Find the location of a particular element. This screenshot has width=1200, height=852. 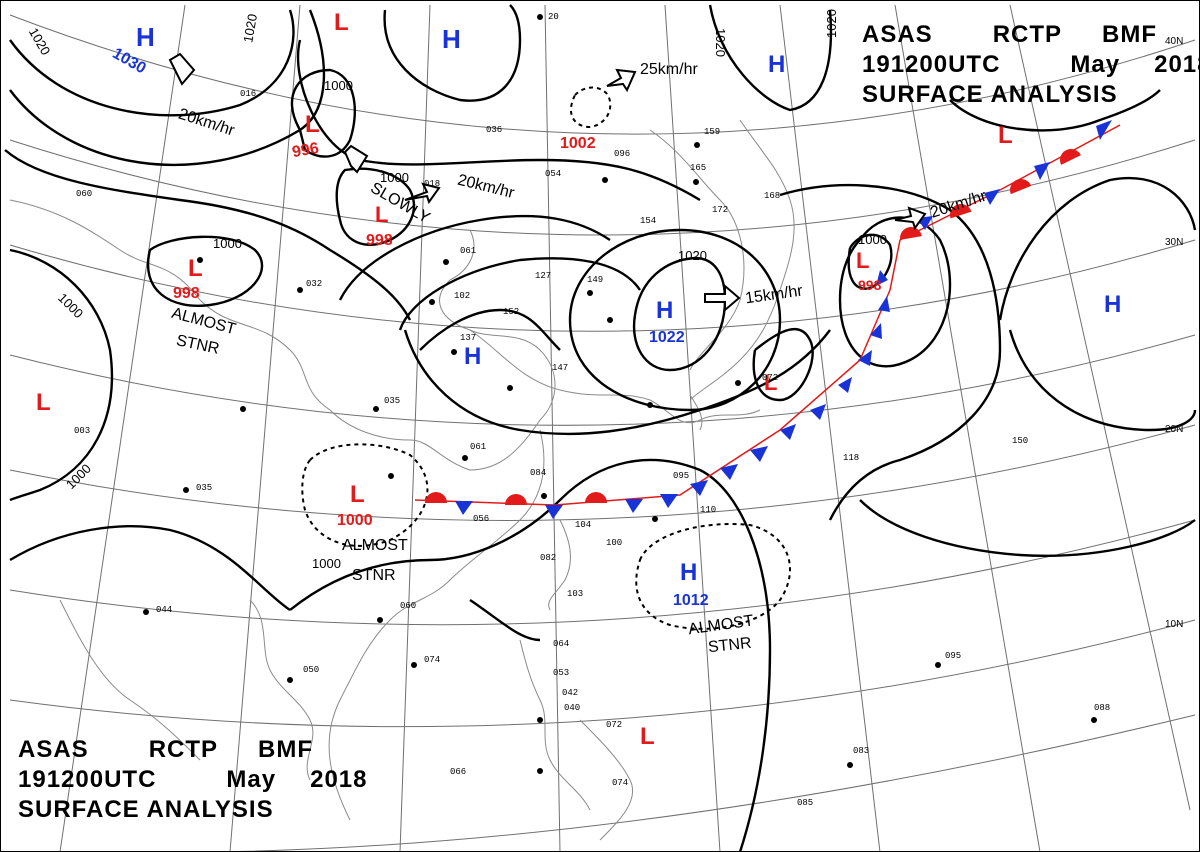

station-value: 032 is located at coordinates (314, 284).